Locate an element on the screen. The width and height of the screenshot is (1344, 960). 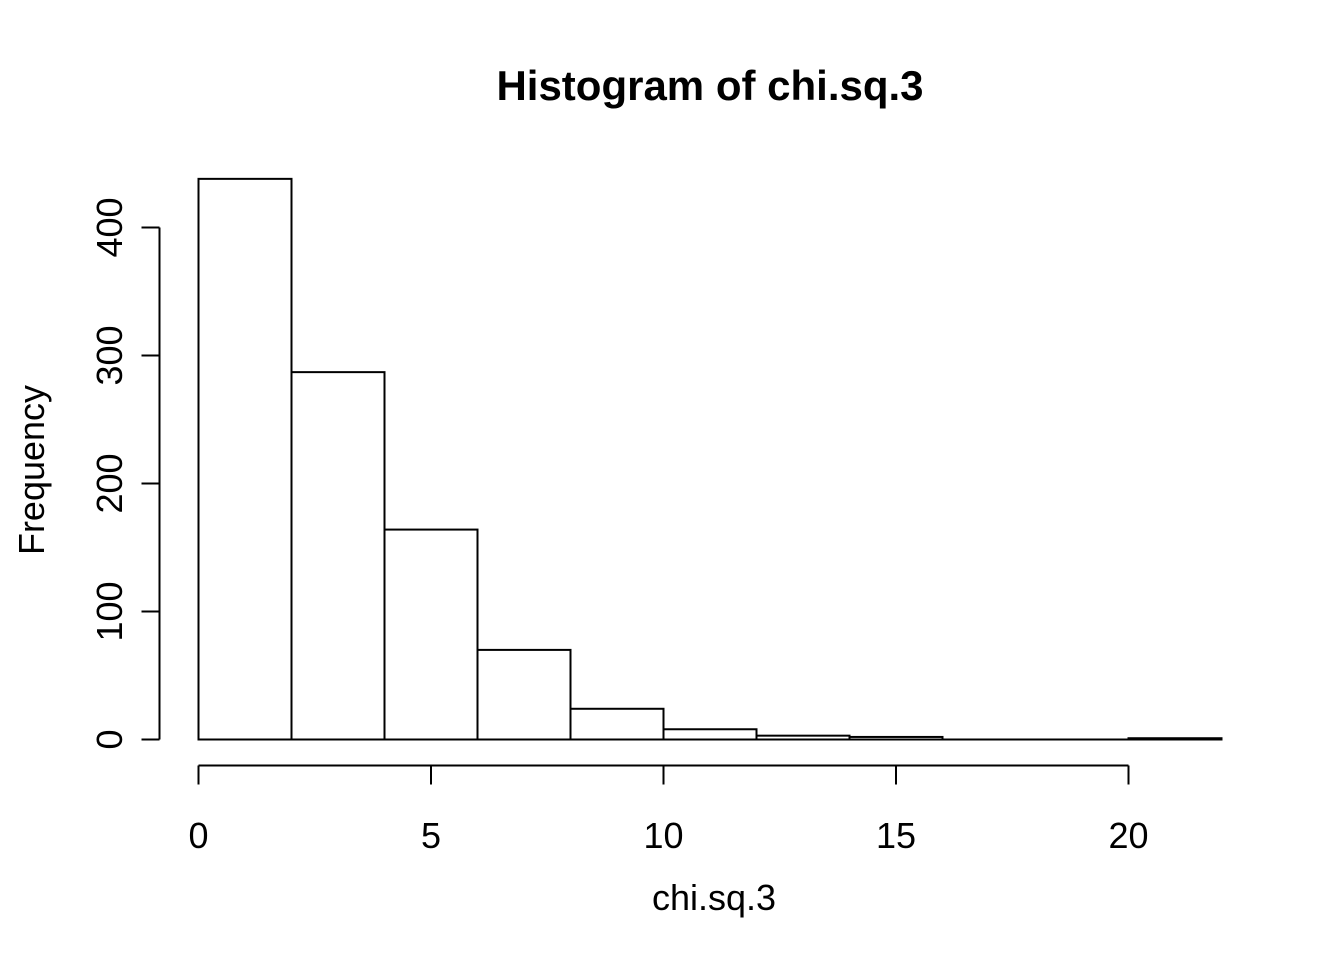
x-tick-label: 15 is located at coordinates (896, 835).